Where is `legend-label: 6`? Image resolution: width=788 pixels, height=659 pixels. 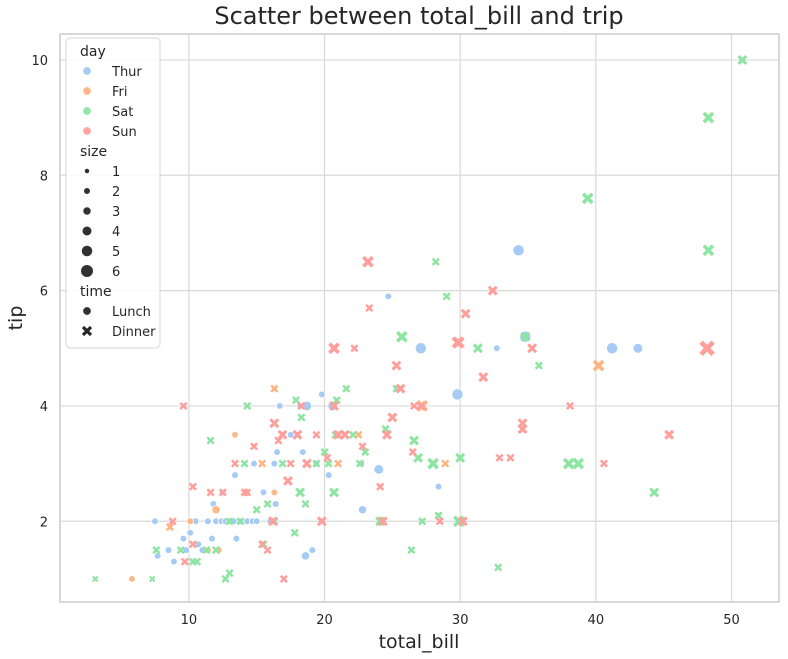 legend-label: 6 is located at coordinates (116, 272).